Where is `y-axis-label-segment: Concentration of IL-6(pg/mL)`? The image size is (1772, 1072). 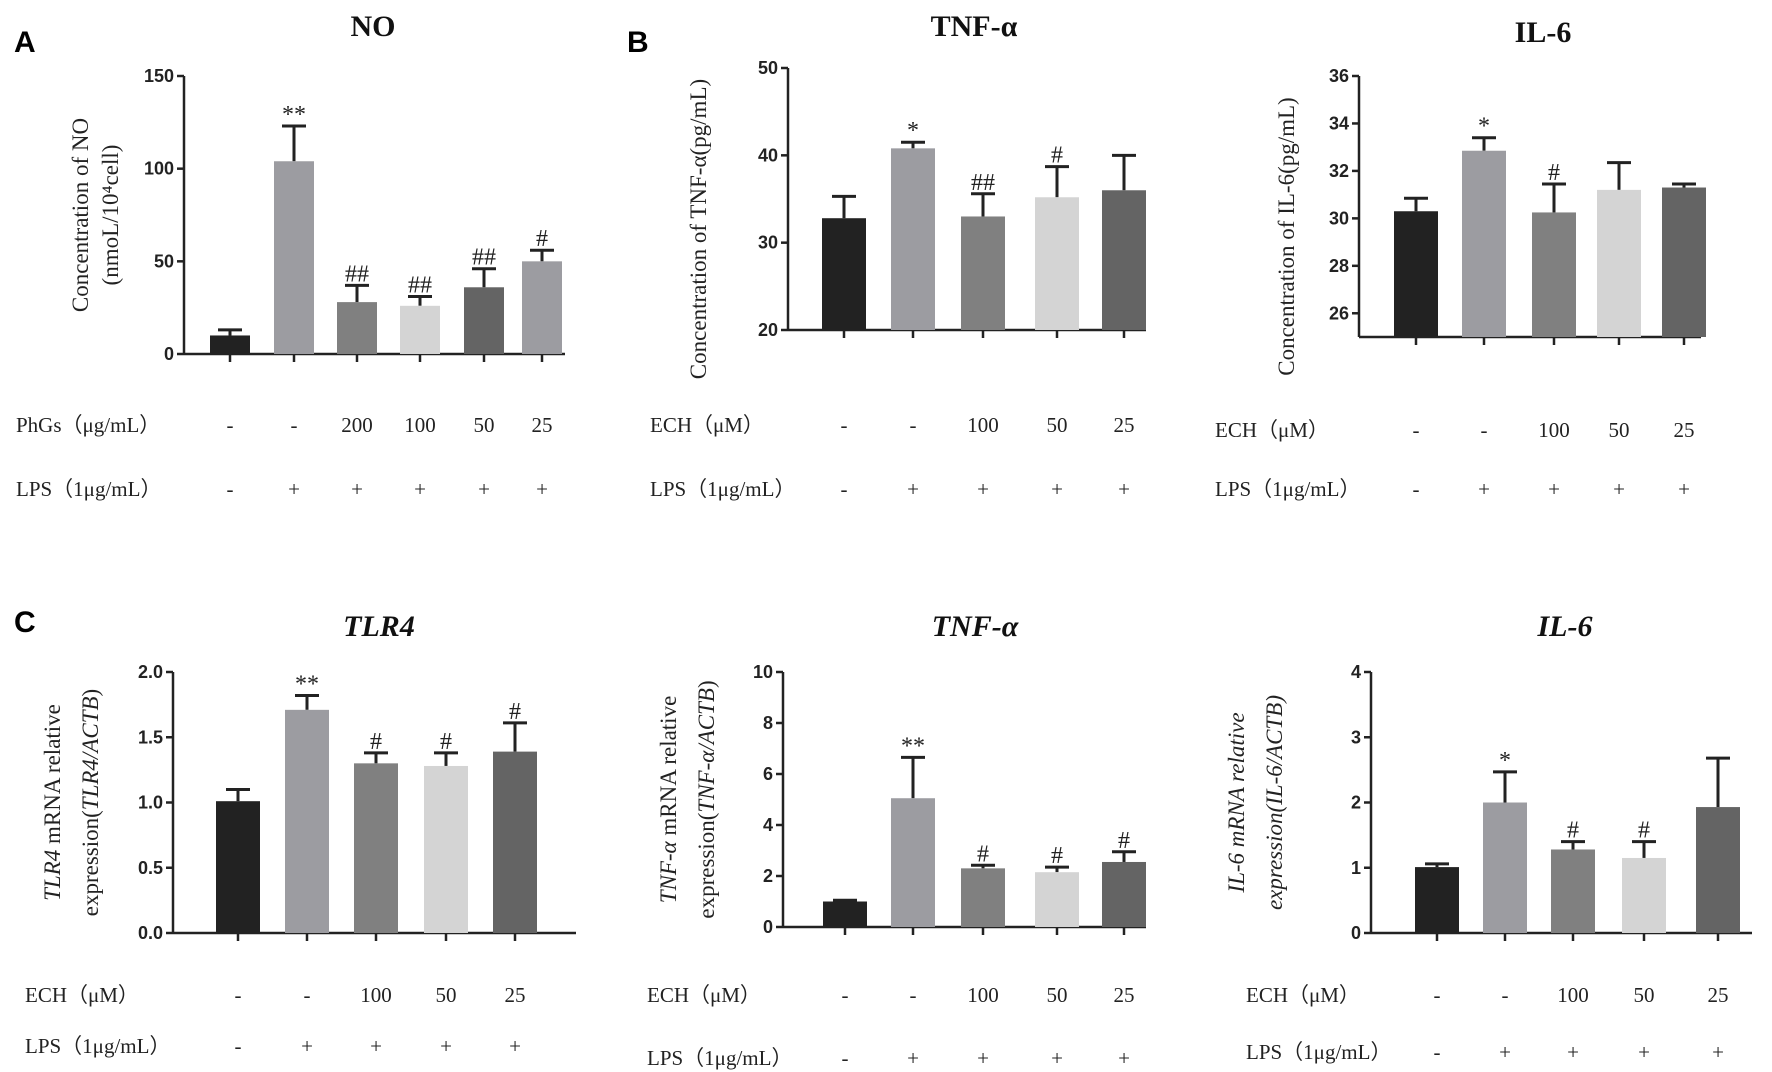
y-axis-label-segment: Concentration of IL-6(pg/mL) is located at coordinates (1286, 236).